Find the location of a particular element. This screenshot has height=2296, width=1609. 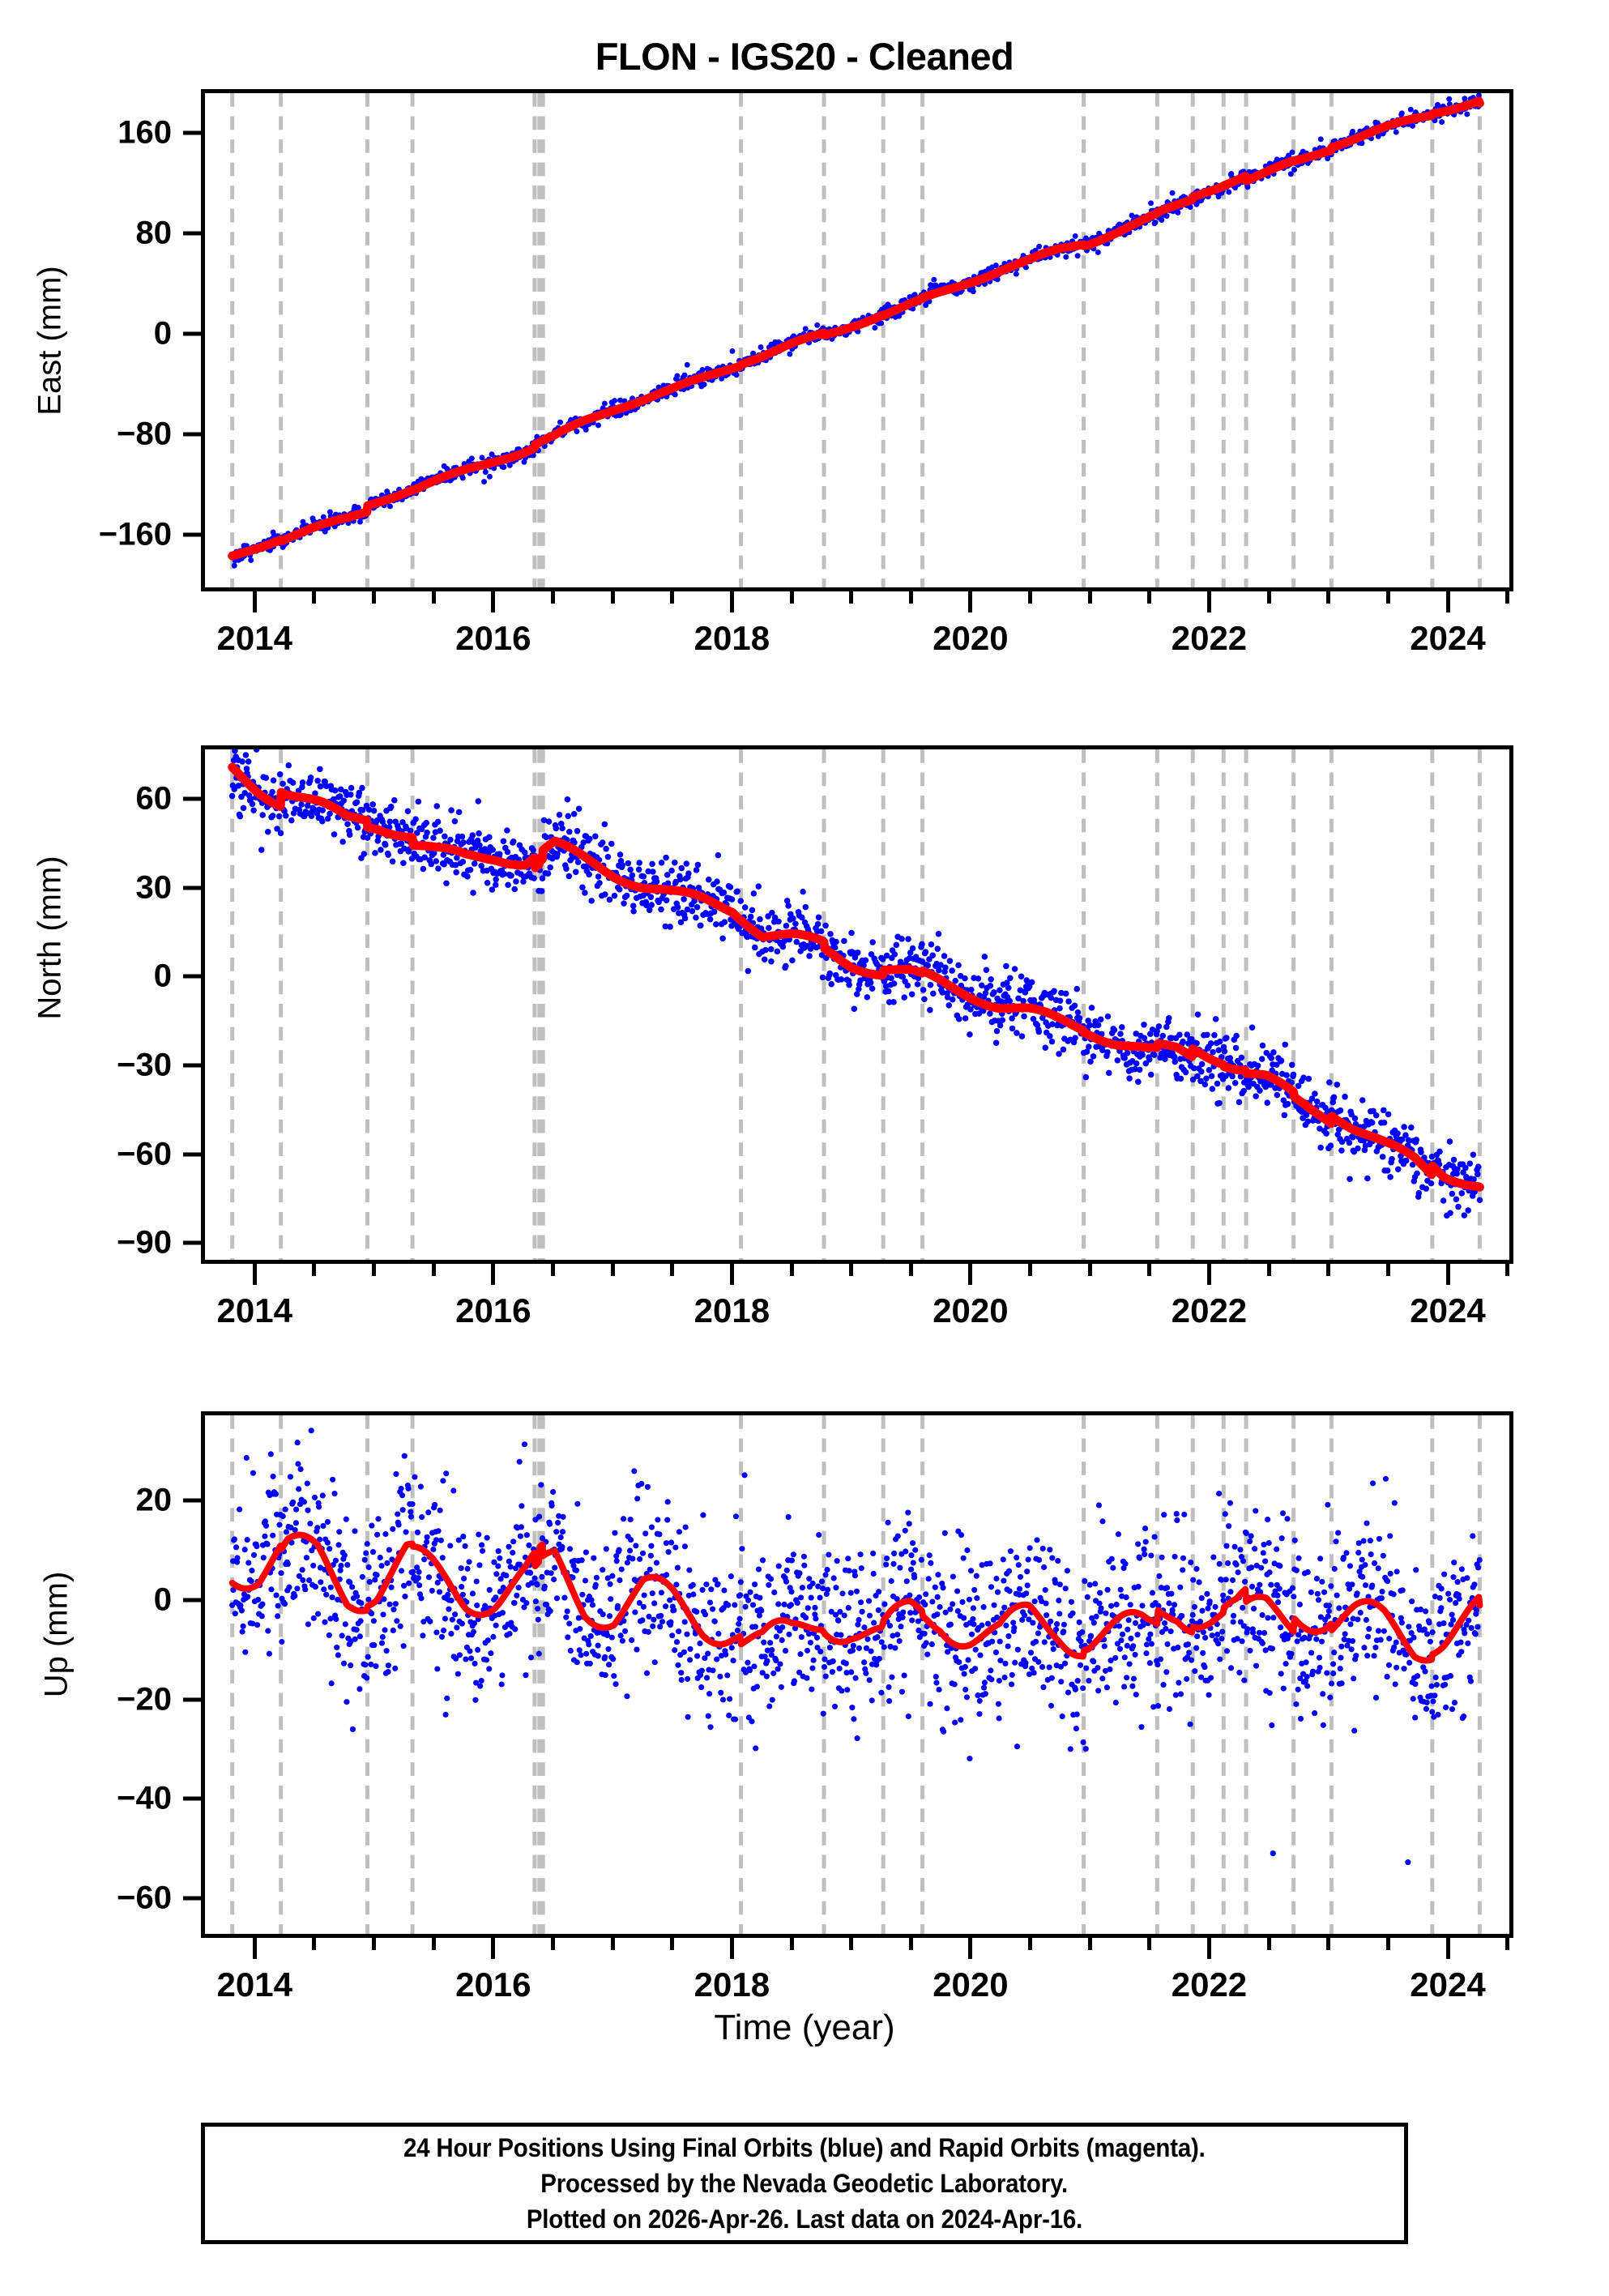

up-ytick-label-1: 0 is located at coordinates (162, 1600).